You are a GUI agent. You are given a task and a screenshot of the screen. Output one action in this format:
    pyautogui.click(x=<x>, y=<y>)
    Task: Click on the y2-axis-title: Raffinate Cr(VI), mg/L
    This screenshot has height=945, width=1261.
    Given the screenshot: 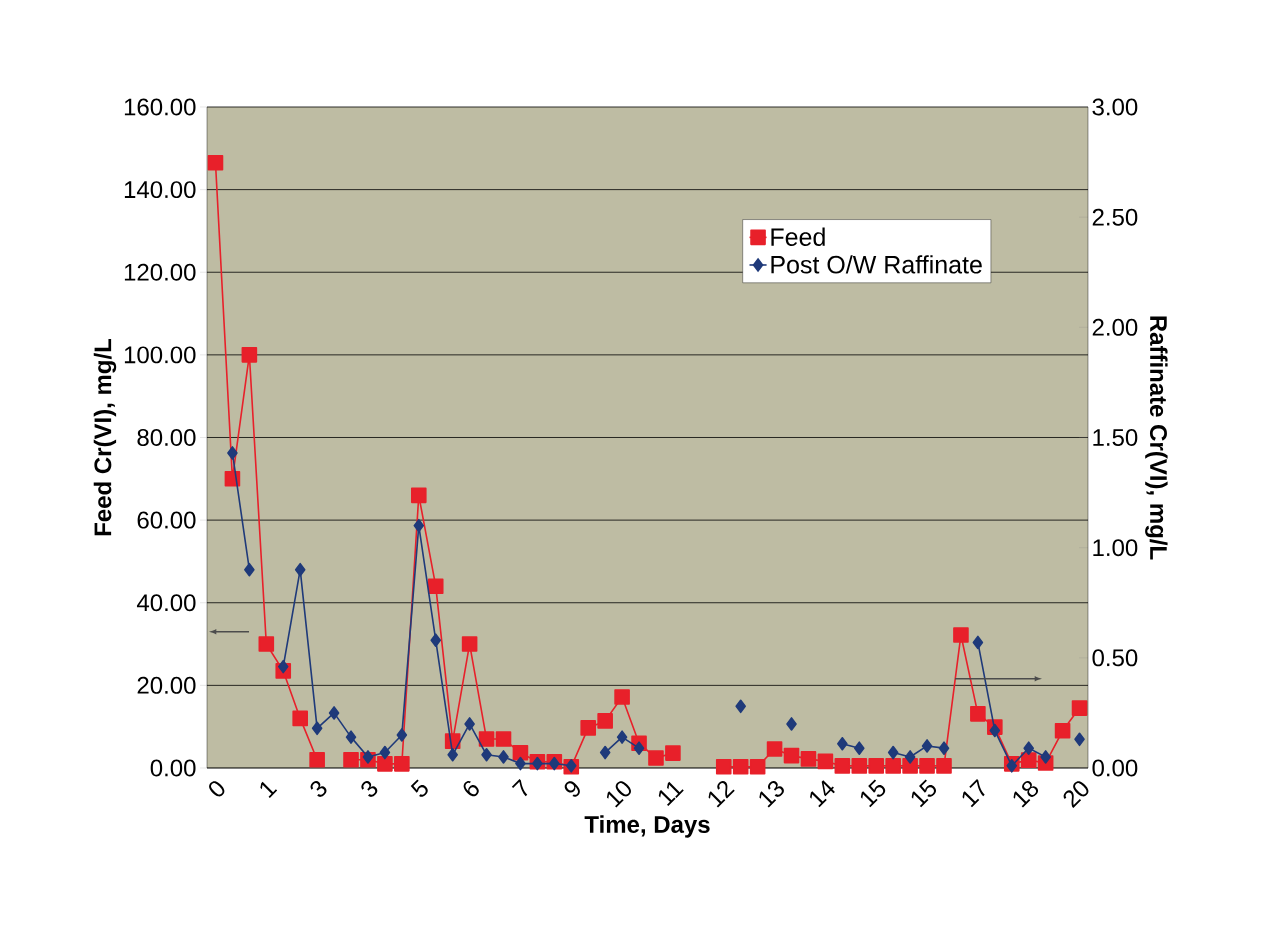 What is the action you would take?
    pyautogui.click(x=1156, y=438)
    